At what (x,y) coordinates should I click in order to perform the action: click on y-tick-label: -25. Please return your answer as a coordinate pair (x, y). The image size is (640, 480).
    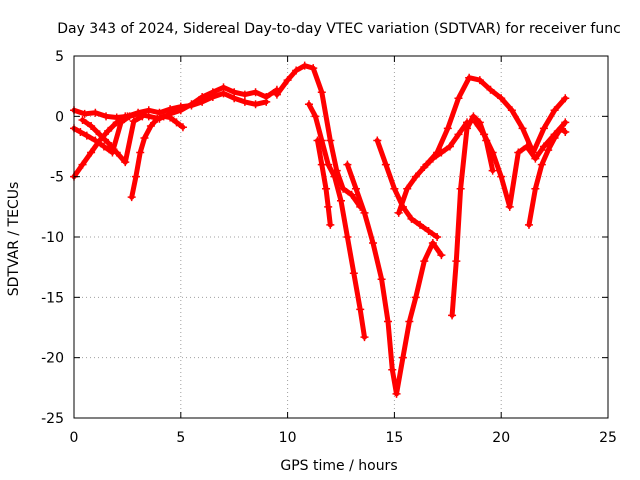
    Looking at the image, I should click on (52, 419).